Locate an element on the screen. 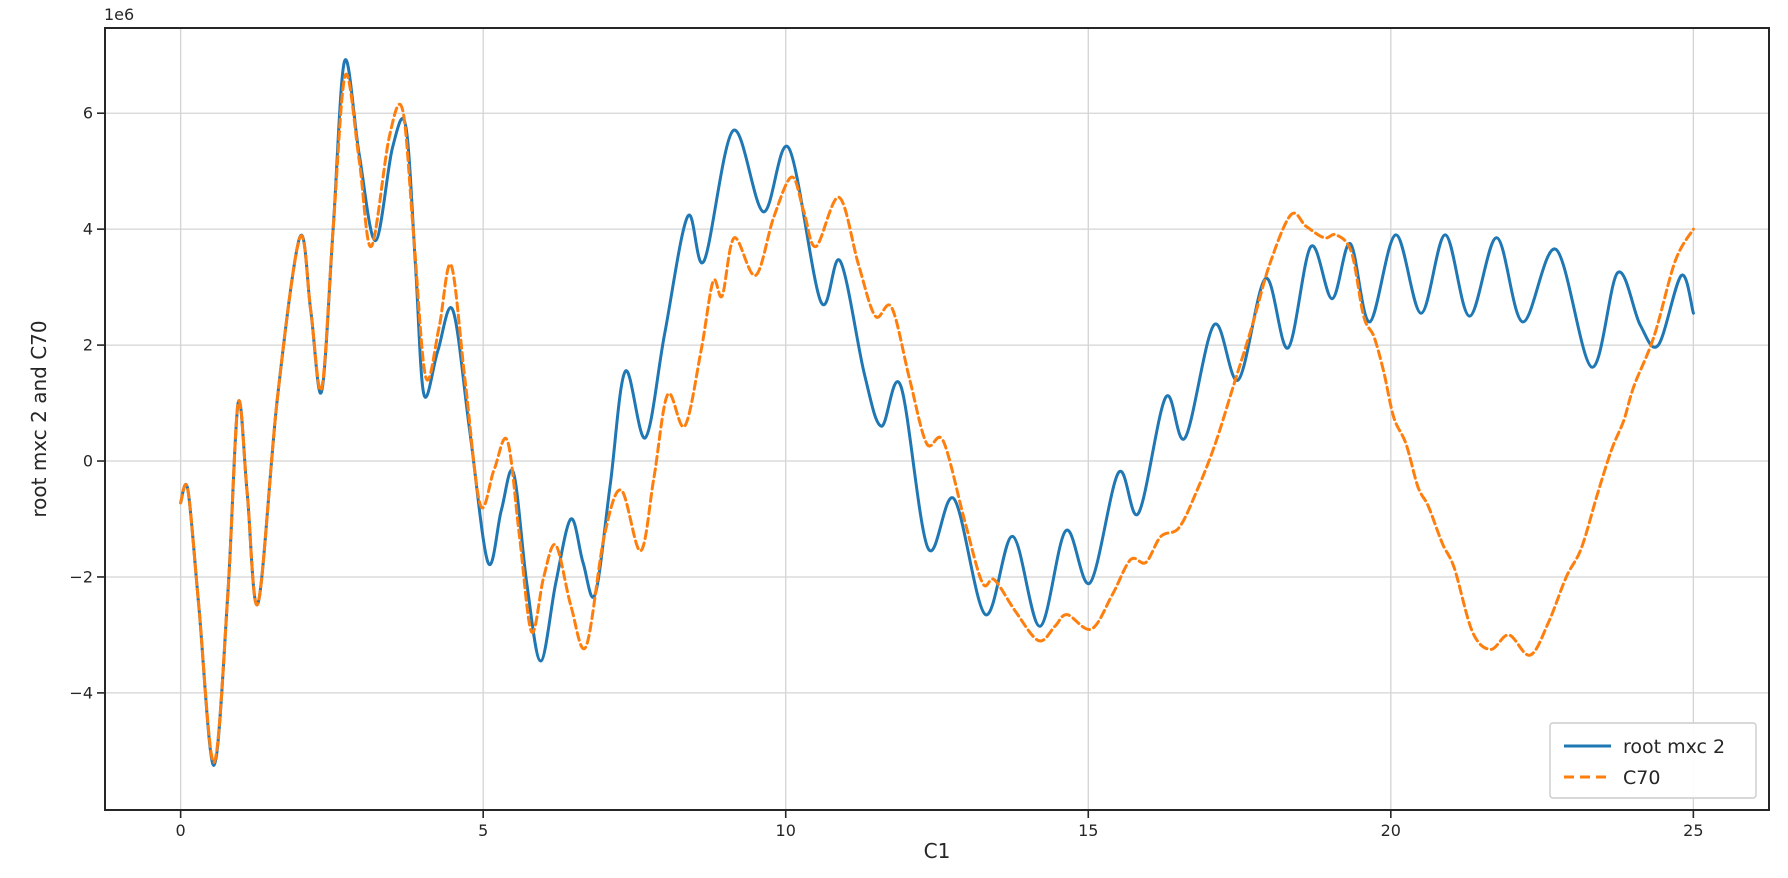 The height and width of the screenshot is (878, 1788). legend-label-root-mxc-2: root mxc 2 is located at coordinates (1674, 747).